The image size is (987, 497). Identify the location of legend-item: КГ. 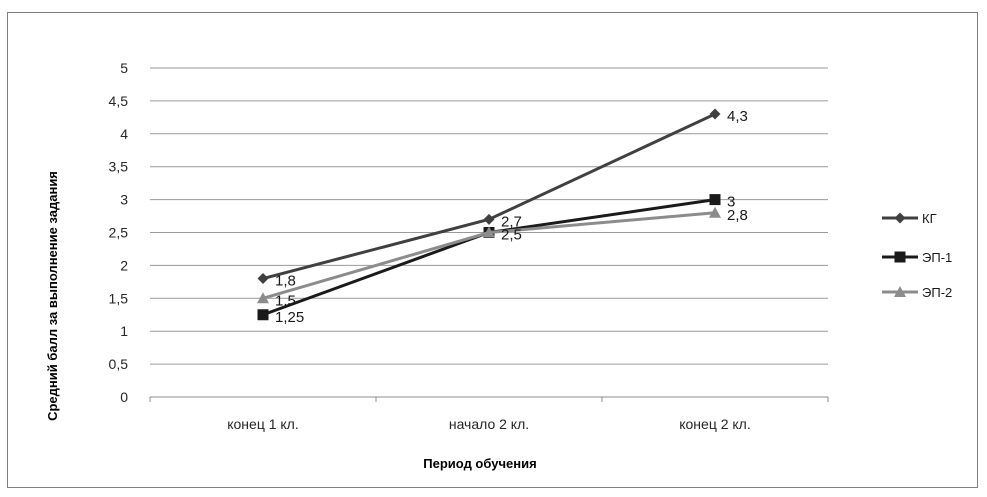
(909, 218).